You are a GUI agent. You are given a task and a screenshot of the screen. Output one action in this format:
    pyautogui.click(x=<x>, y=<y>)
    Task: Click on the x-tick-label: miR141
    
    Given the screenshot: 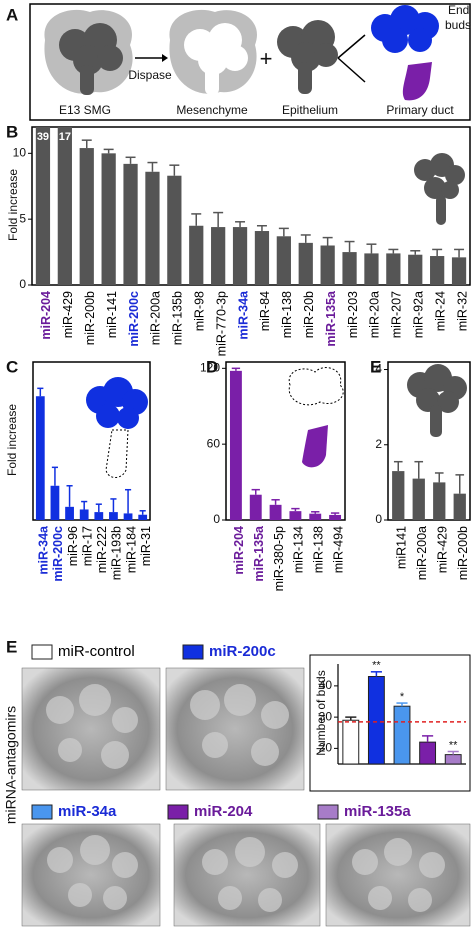 What is the action you would take?
    pyautogui.click(x=402, y=547)
    